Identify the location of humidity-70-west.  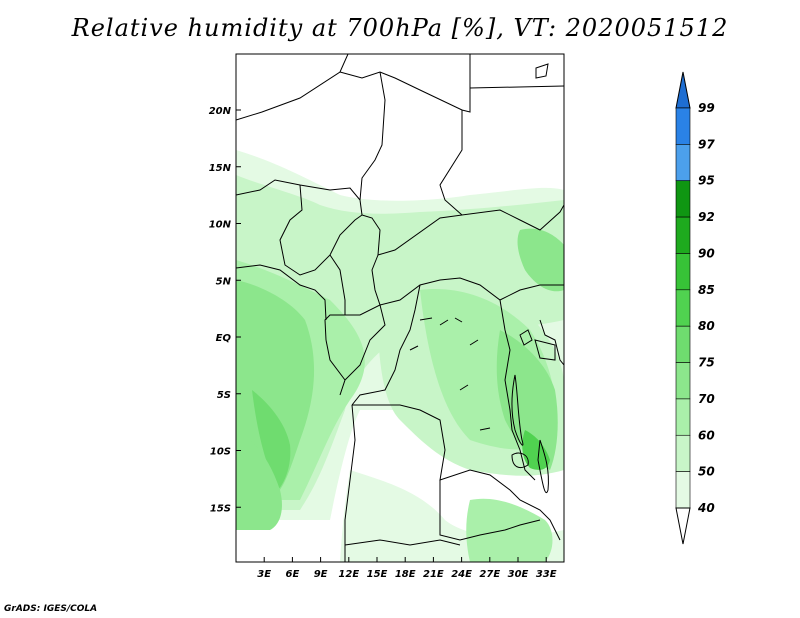
(275, 387).